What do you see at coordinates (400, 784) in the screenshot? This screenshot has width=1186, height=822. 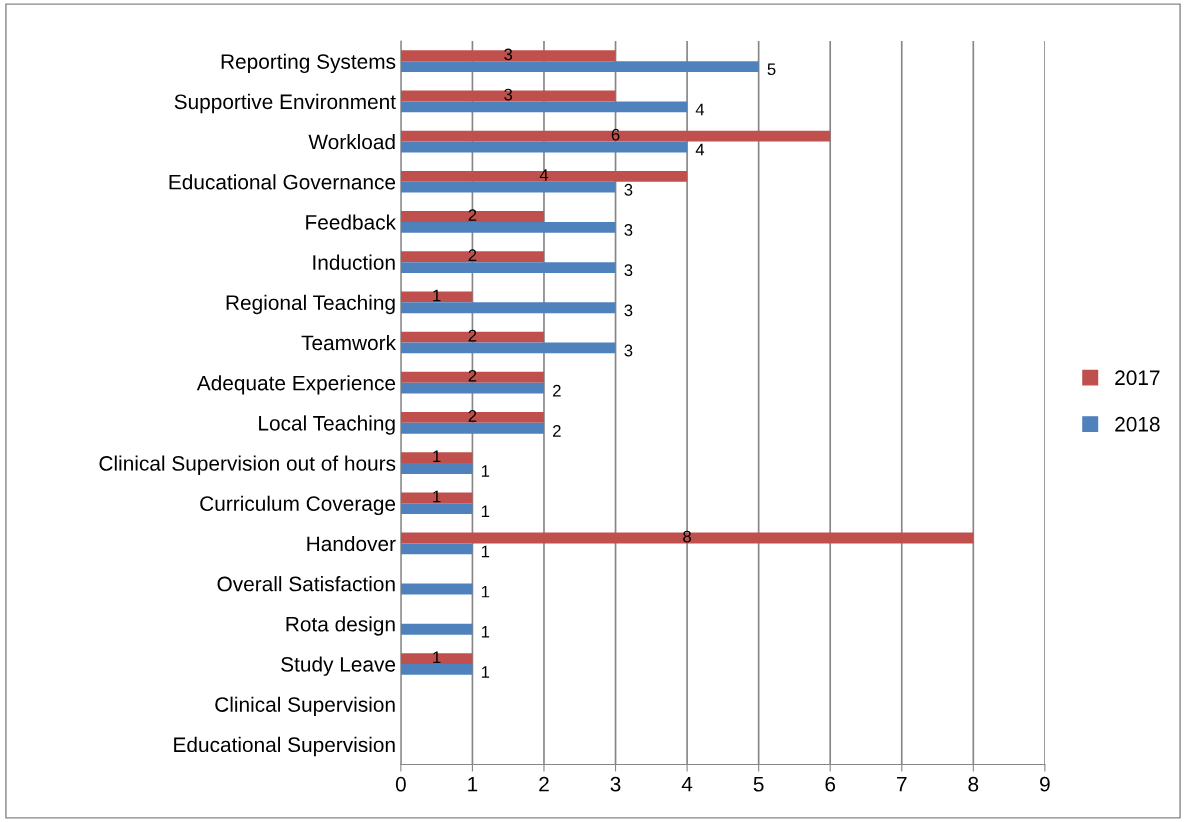 I see `x-tick-label: 0` at bounding box center [400, 784].